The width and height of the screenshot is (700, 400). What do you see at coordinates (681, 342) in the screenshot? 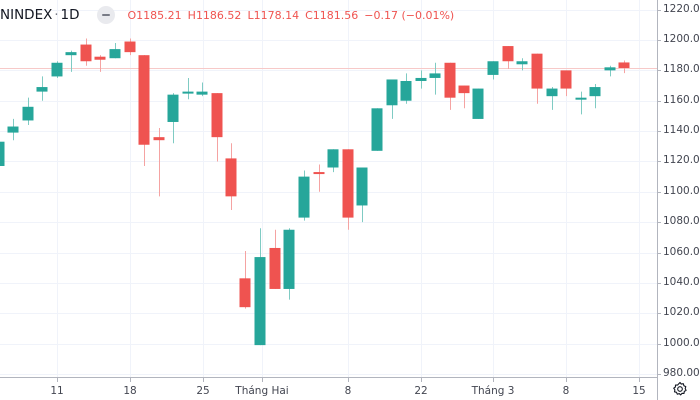
I see `price-axis-label: 1000.00` at bounding box center [681, 342].